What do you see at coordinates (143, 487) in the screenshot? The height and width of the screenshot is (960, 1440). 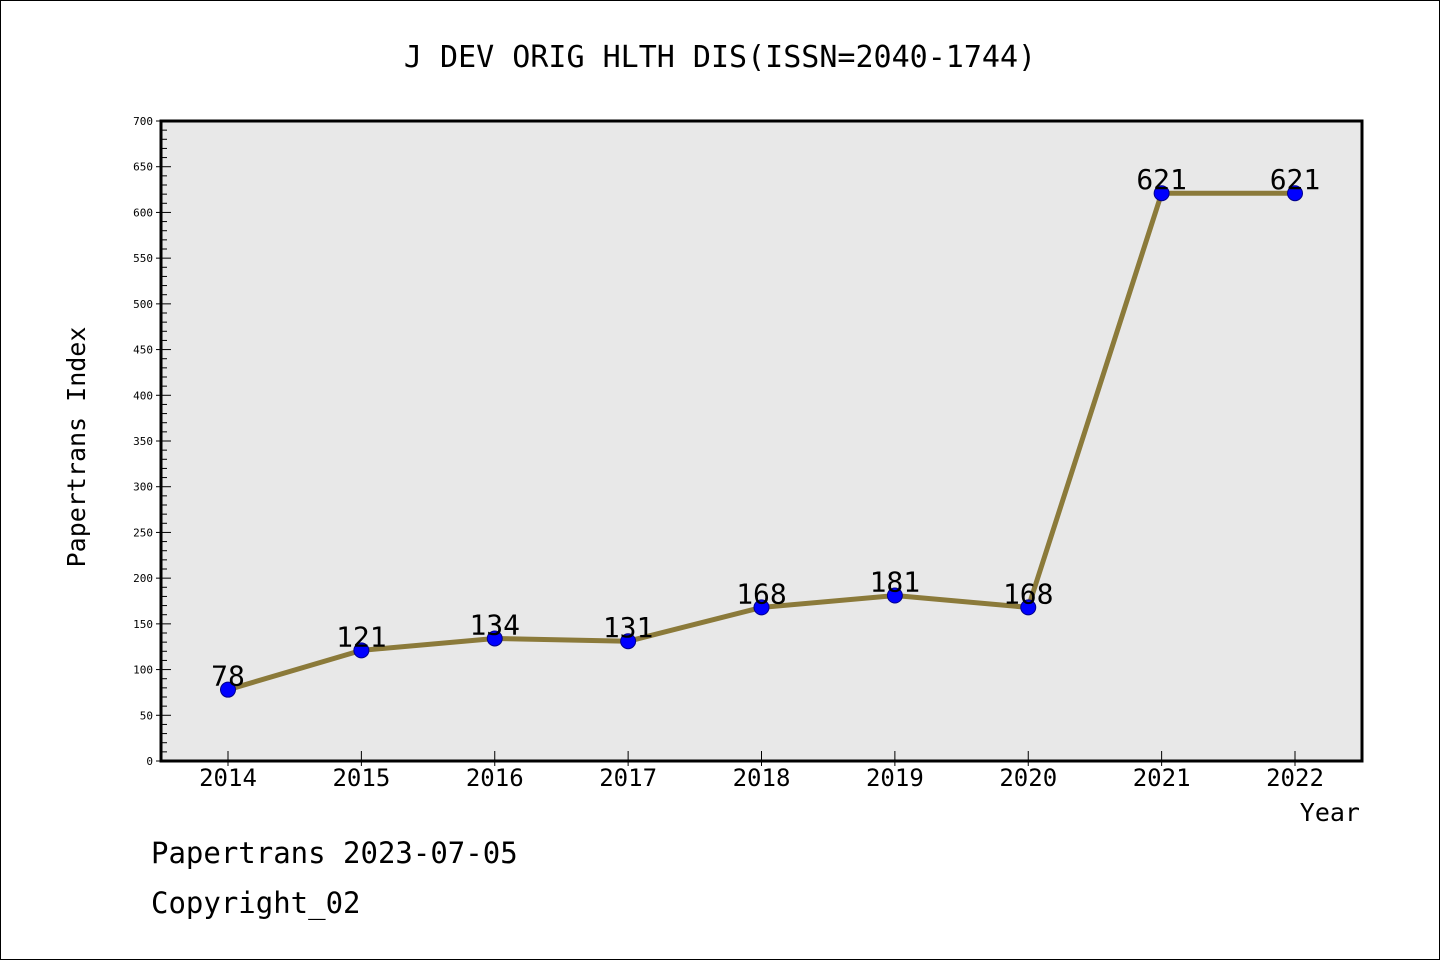 I see `y-tick-label: 300` at bounding box center [143, 487].